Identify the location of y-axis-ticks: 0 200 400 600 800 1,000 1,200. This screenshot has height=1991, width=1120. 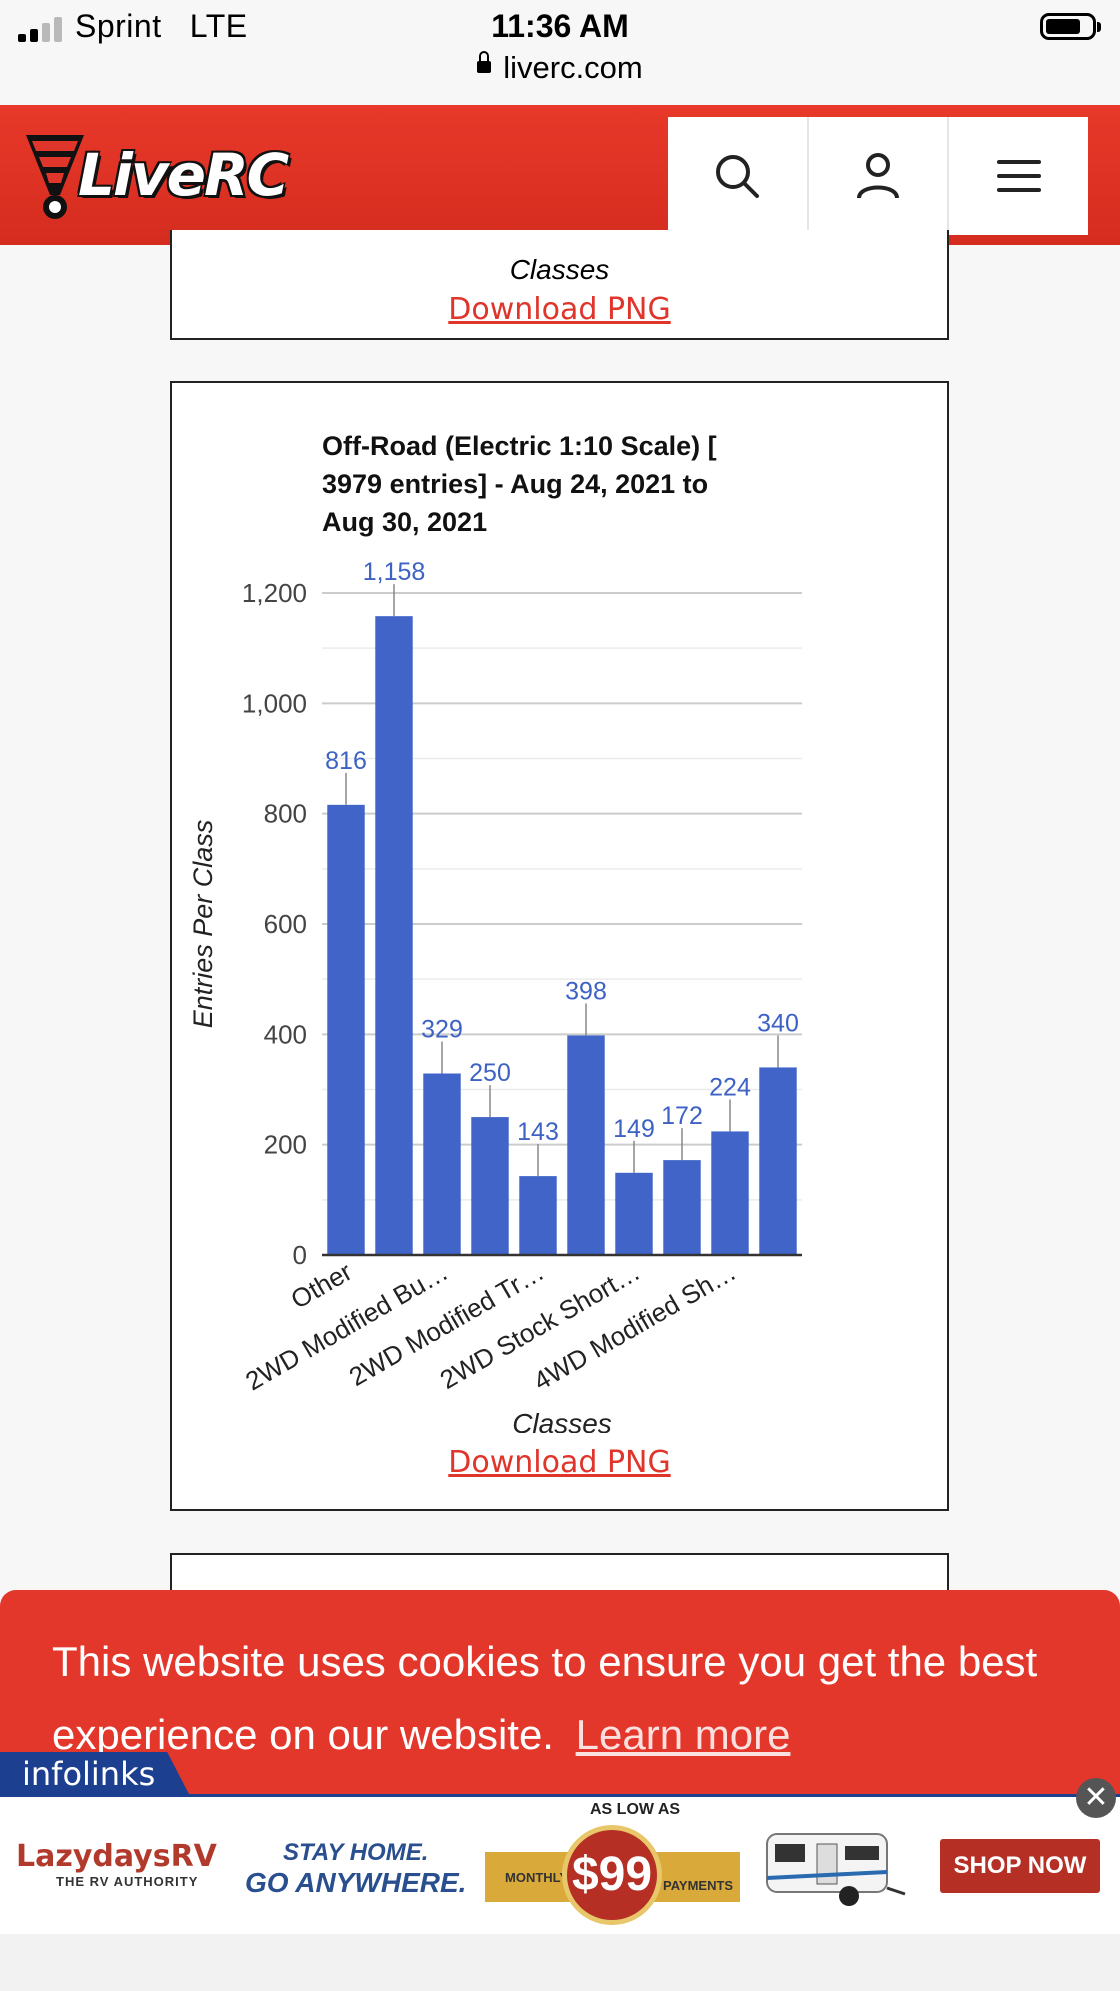
(274, 924).